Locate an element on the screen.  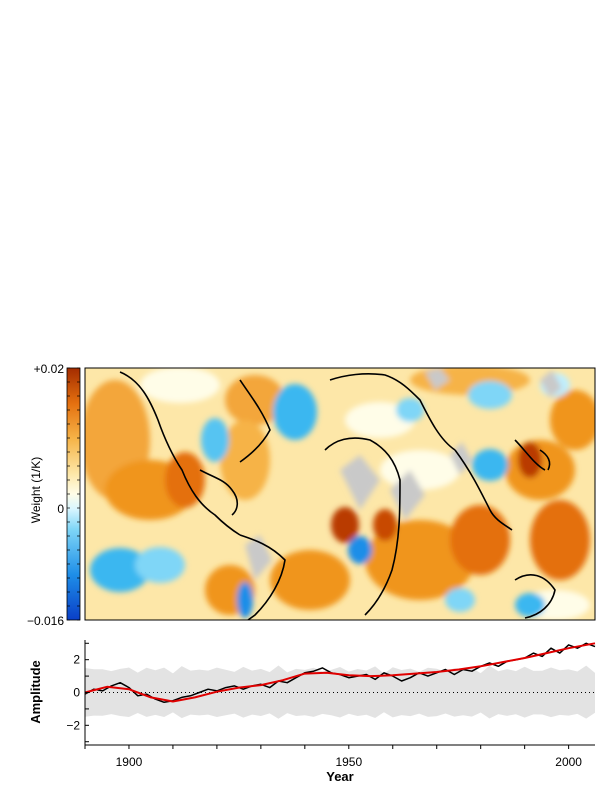
series-line-smoothed is located at coordinates (340, 672).